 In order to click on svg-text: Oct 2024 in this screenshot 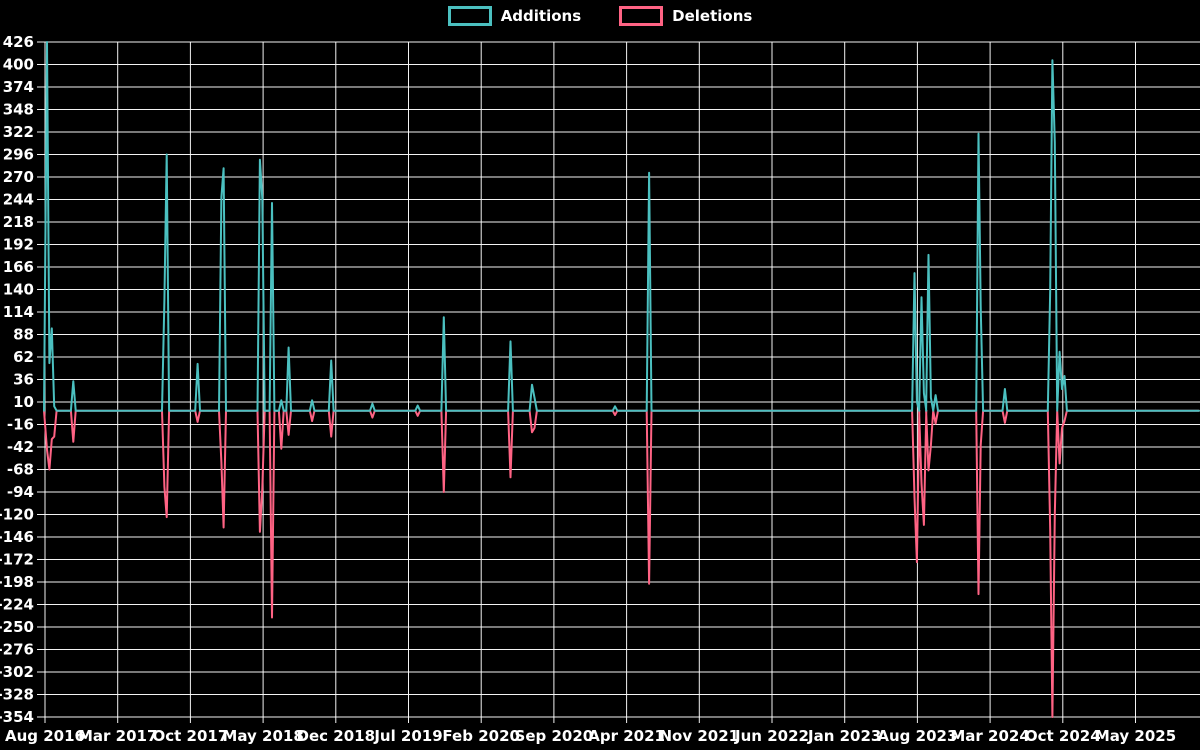, I will do `click(1063, 736)`.